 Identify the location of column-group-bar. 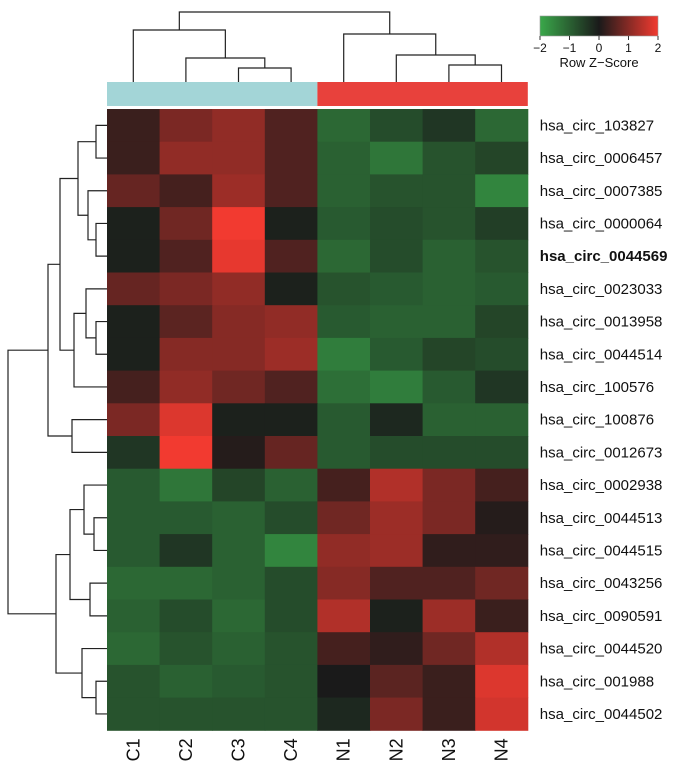
(317, 94).